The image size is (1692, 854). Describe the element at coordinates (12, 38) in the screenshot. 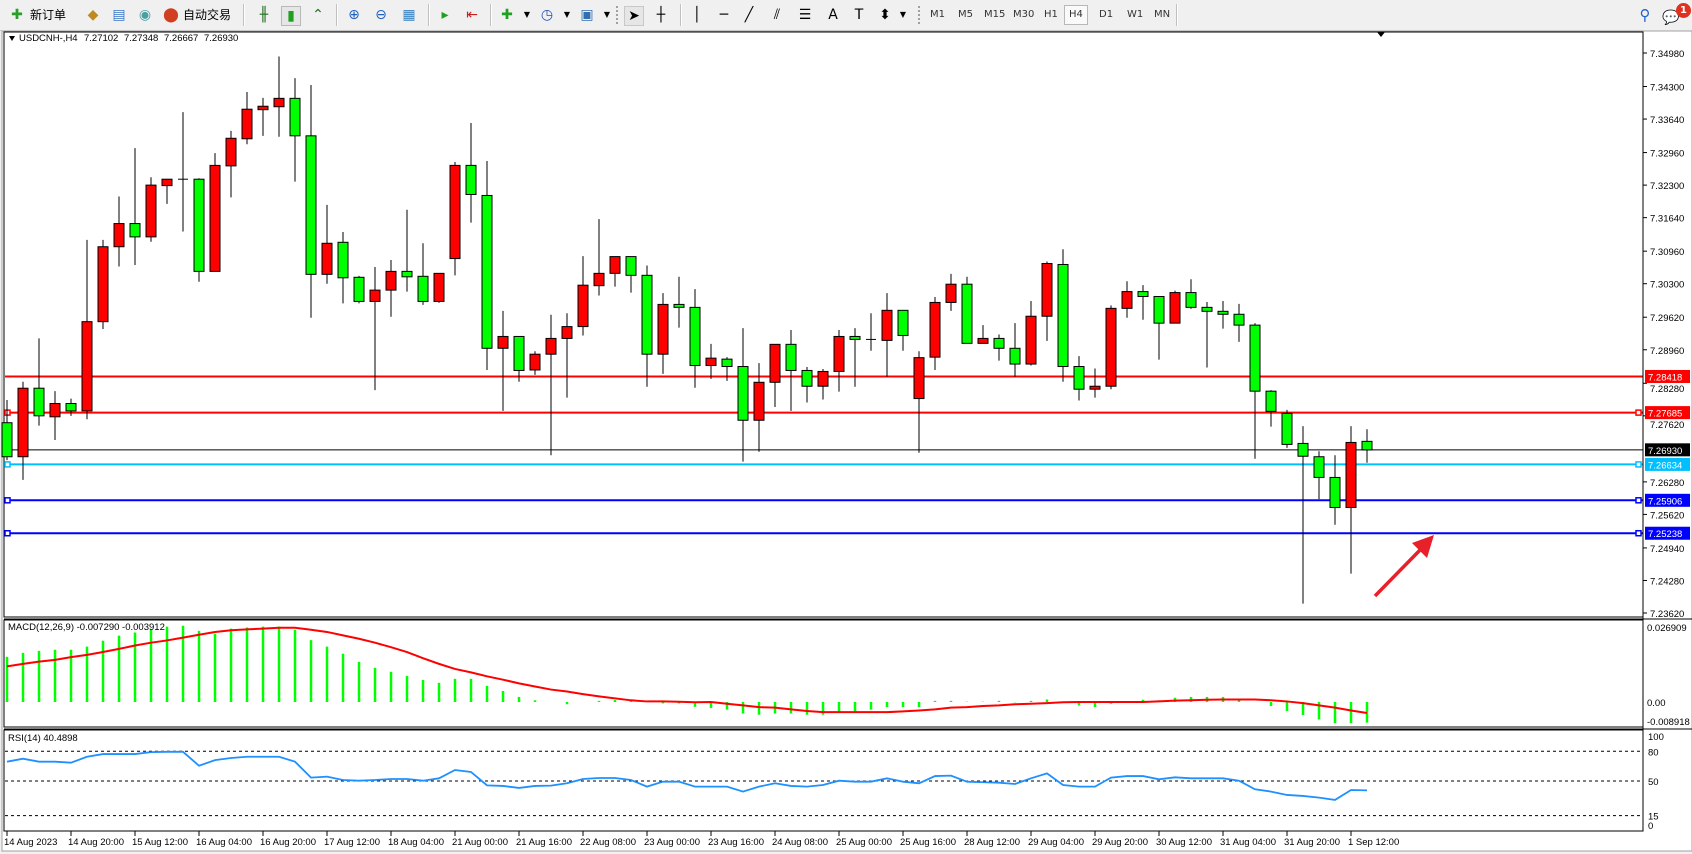

I see `symbol-dropdown-icon` at that location.